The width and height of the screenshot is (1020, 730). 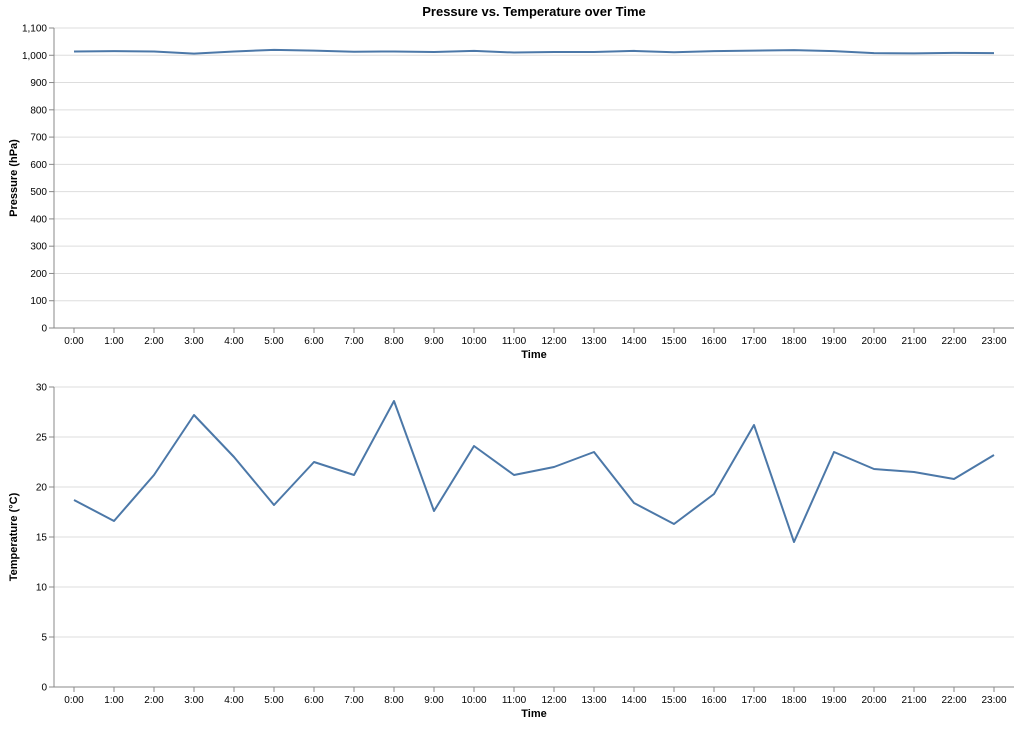 I want to click on y-tick-label: 10, so click(x=42, y=588).